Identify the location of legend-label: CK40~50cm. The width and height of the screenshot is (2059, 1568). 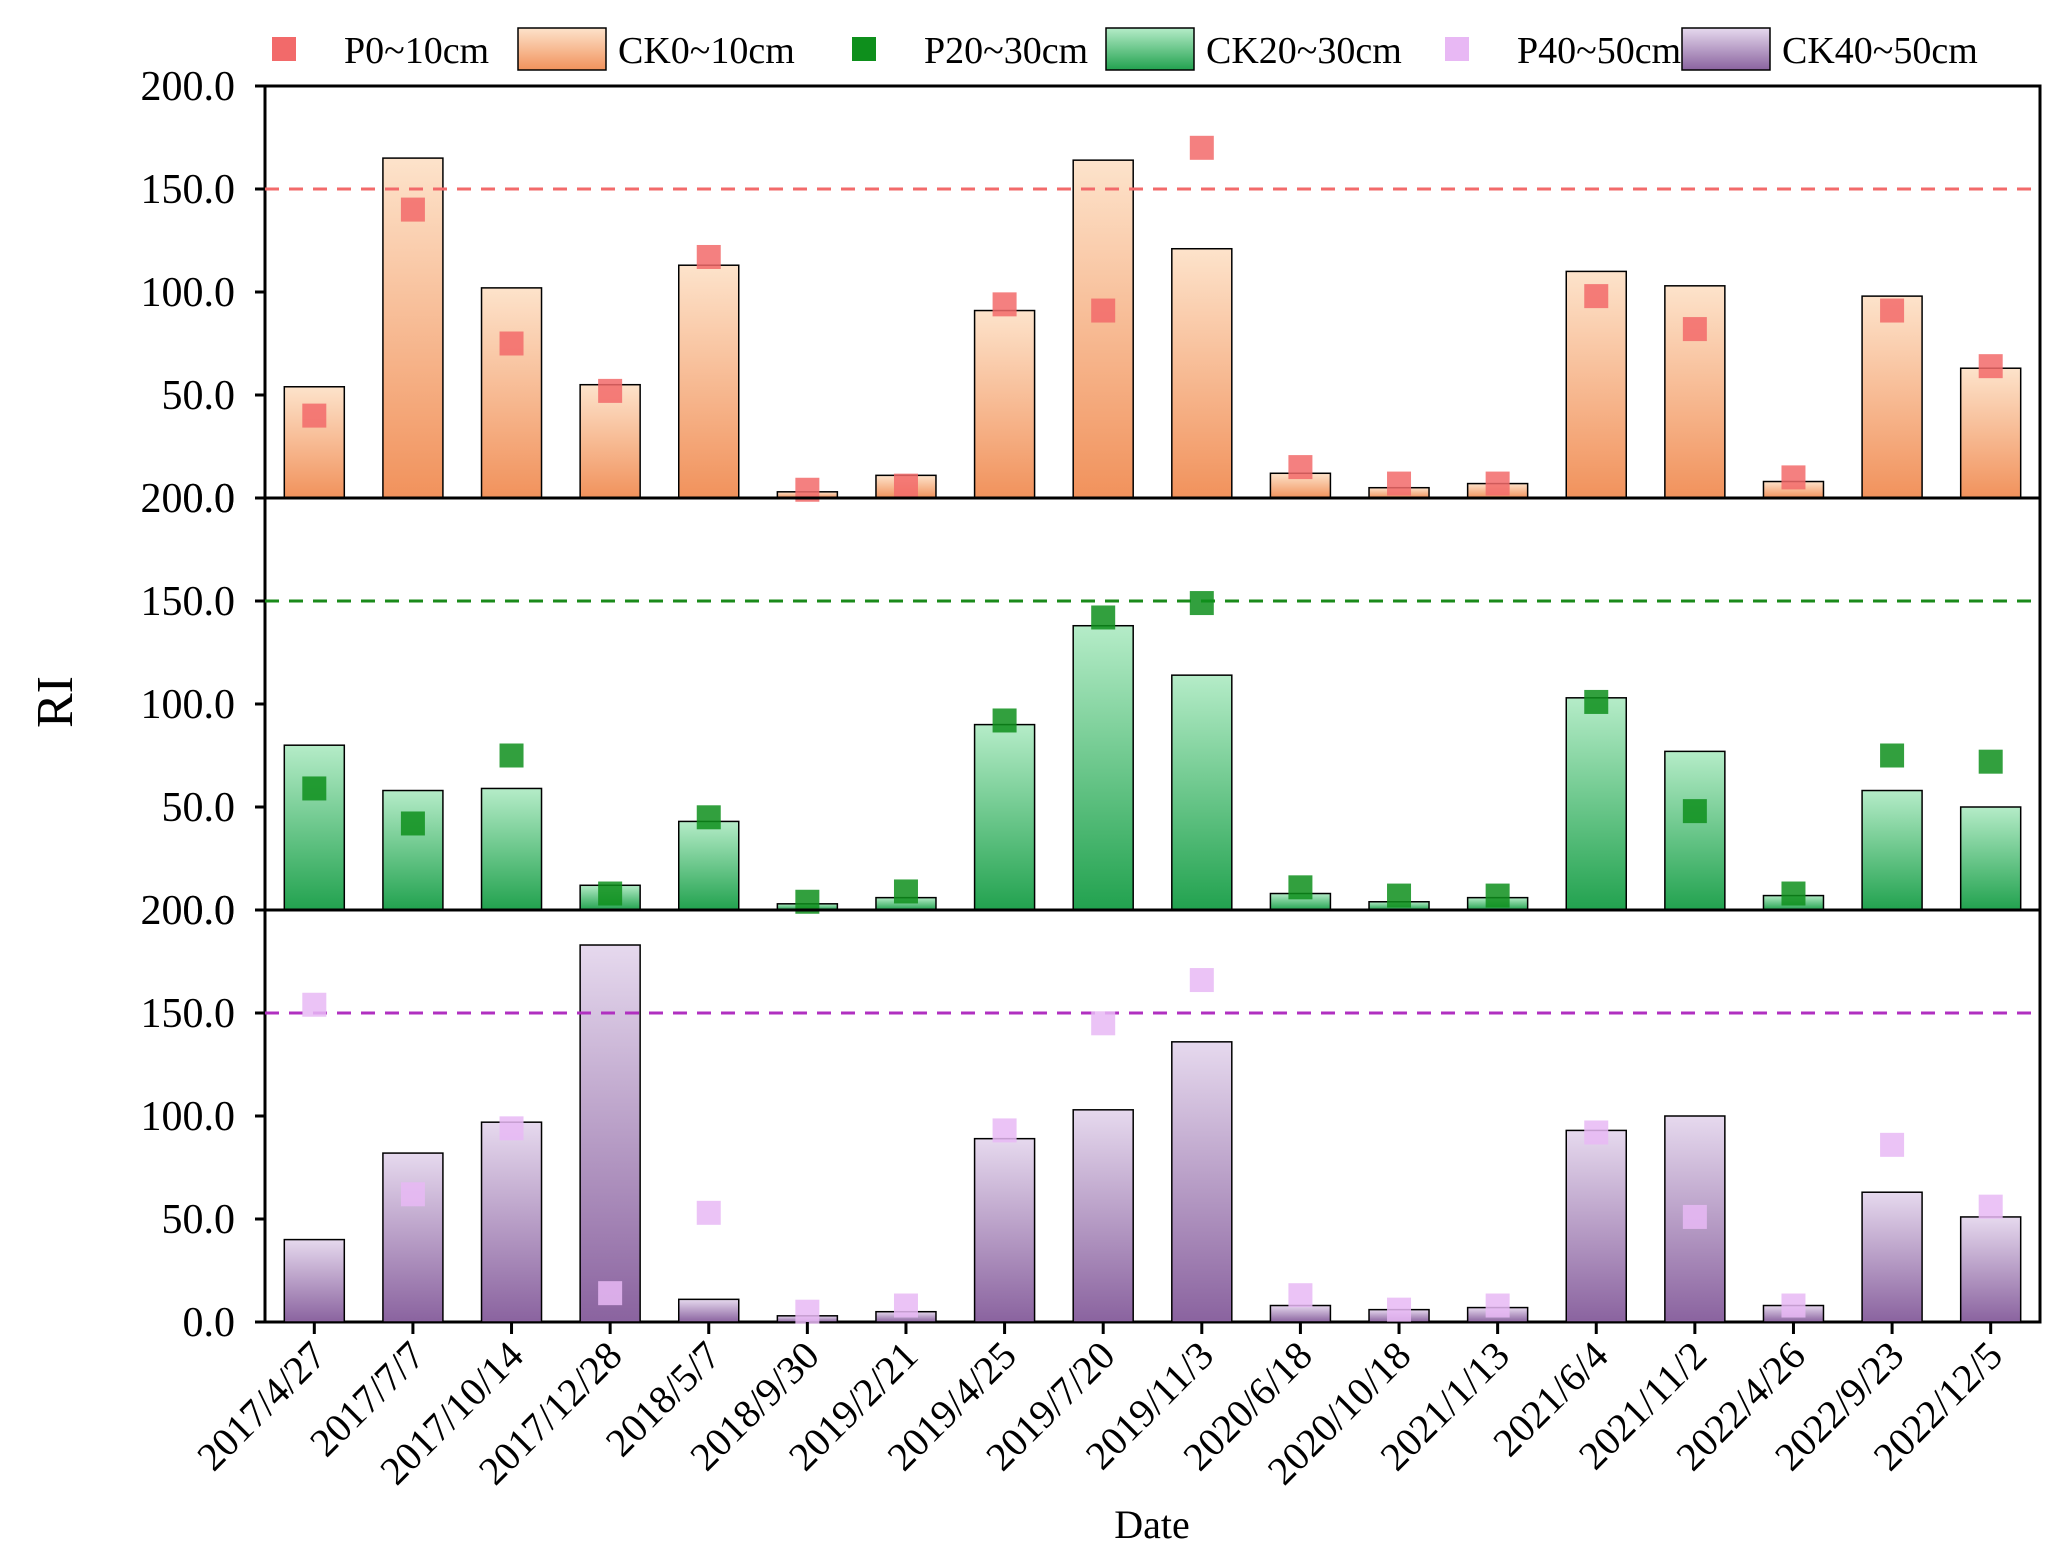
(1880, 51).